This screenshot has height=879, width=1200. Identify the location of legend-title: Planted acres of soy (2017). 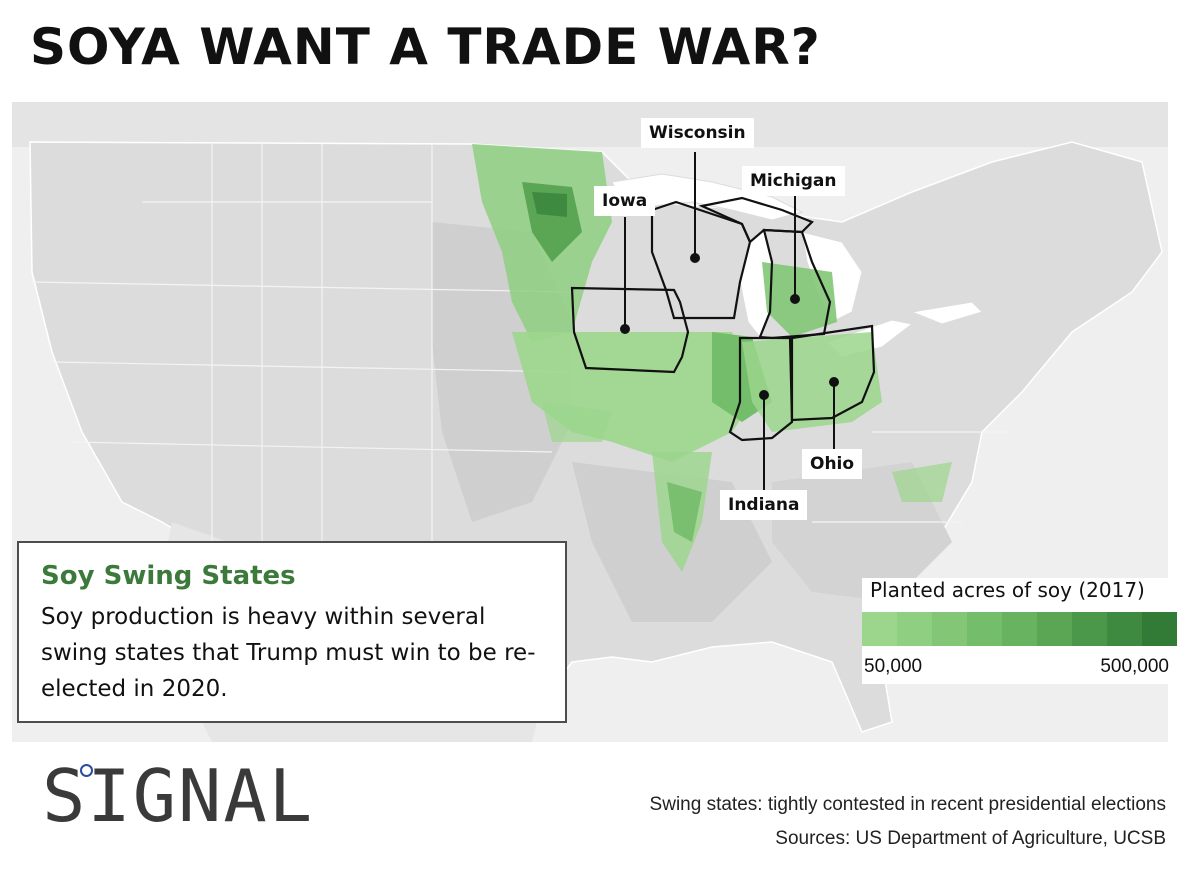
(1007, 590).